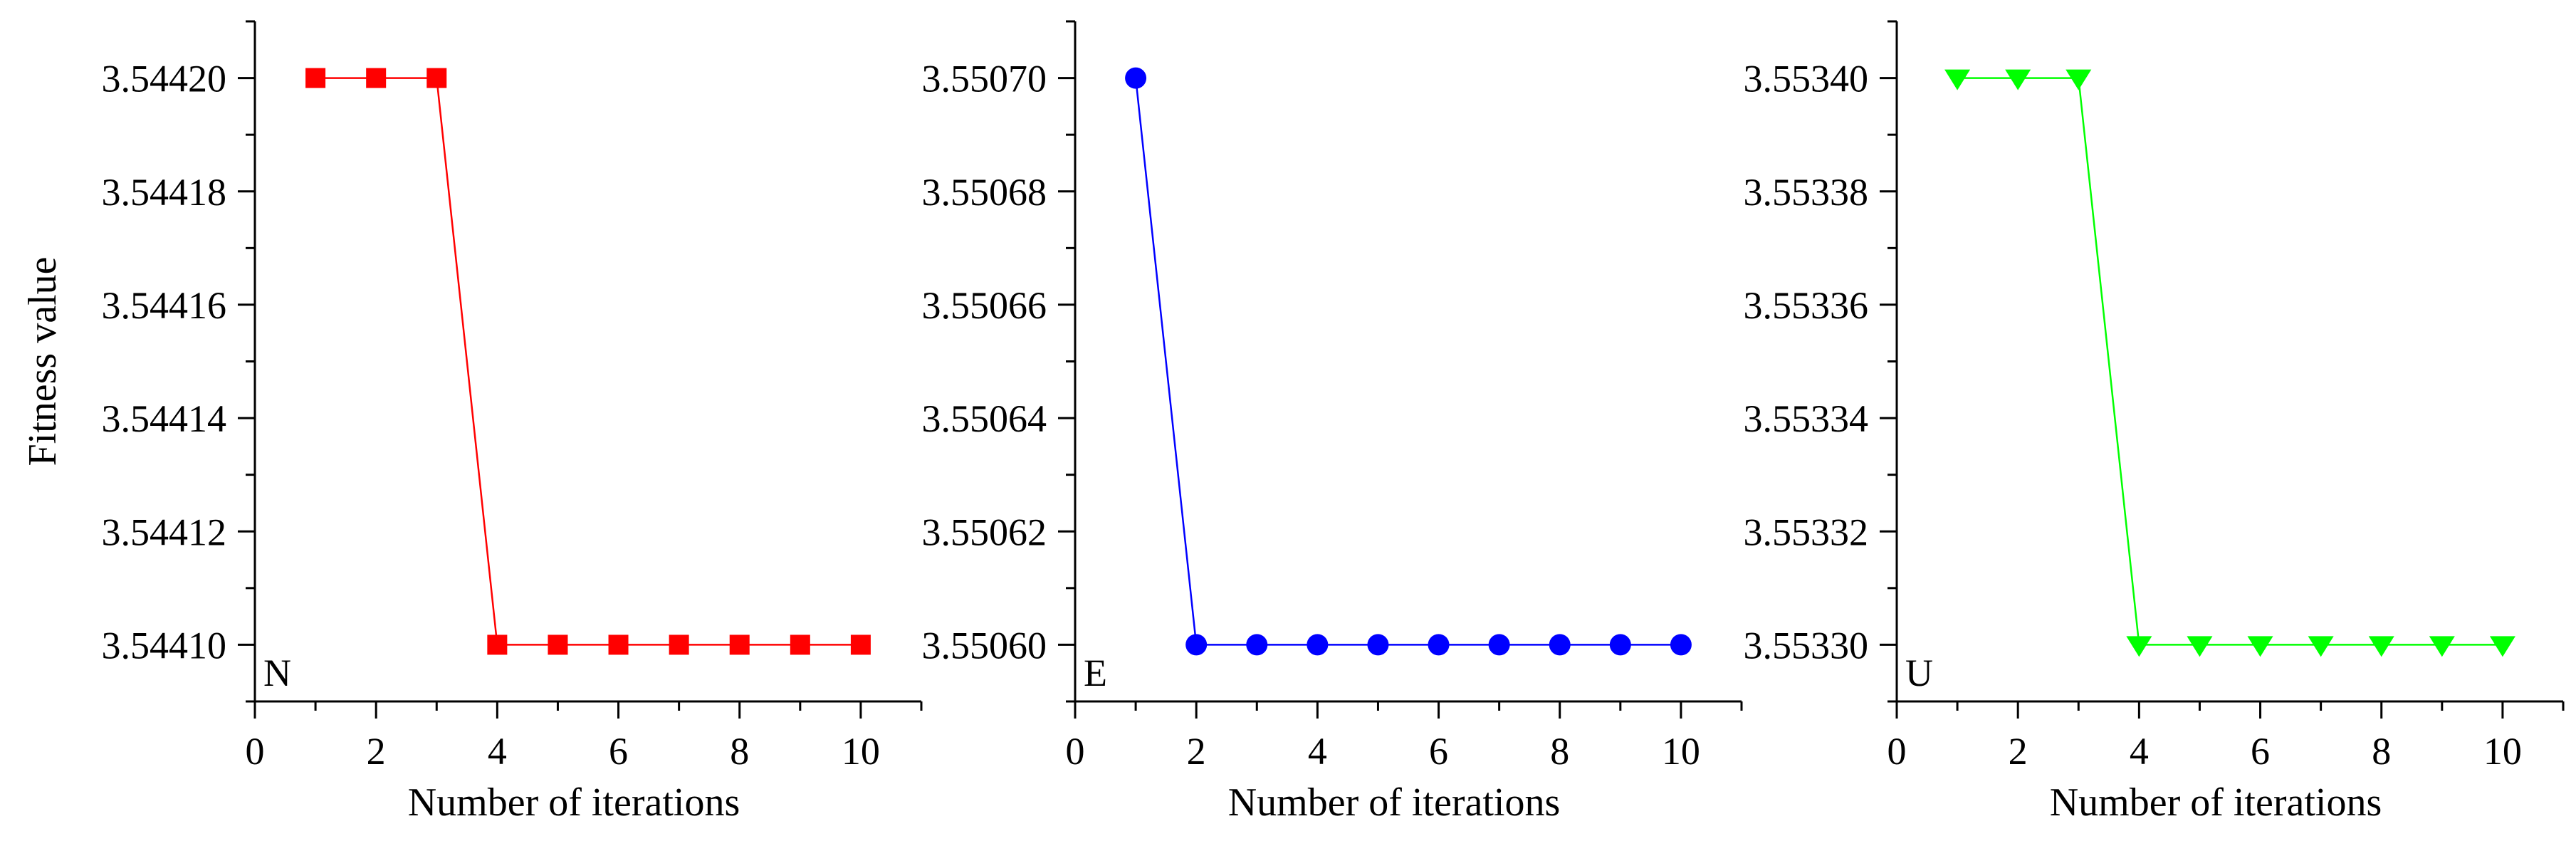  I want to click on panel-label: N, so click(277, 673).